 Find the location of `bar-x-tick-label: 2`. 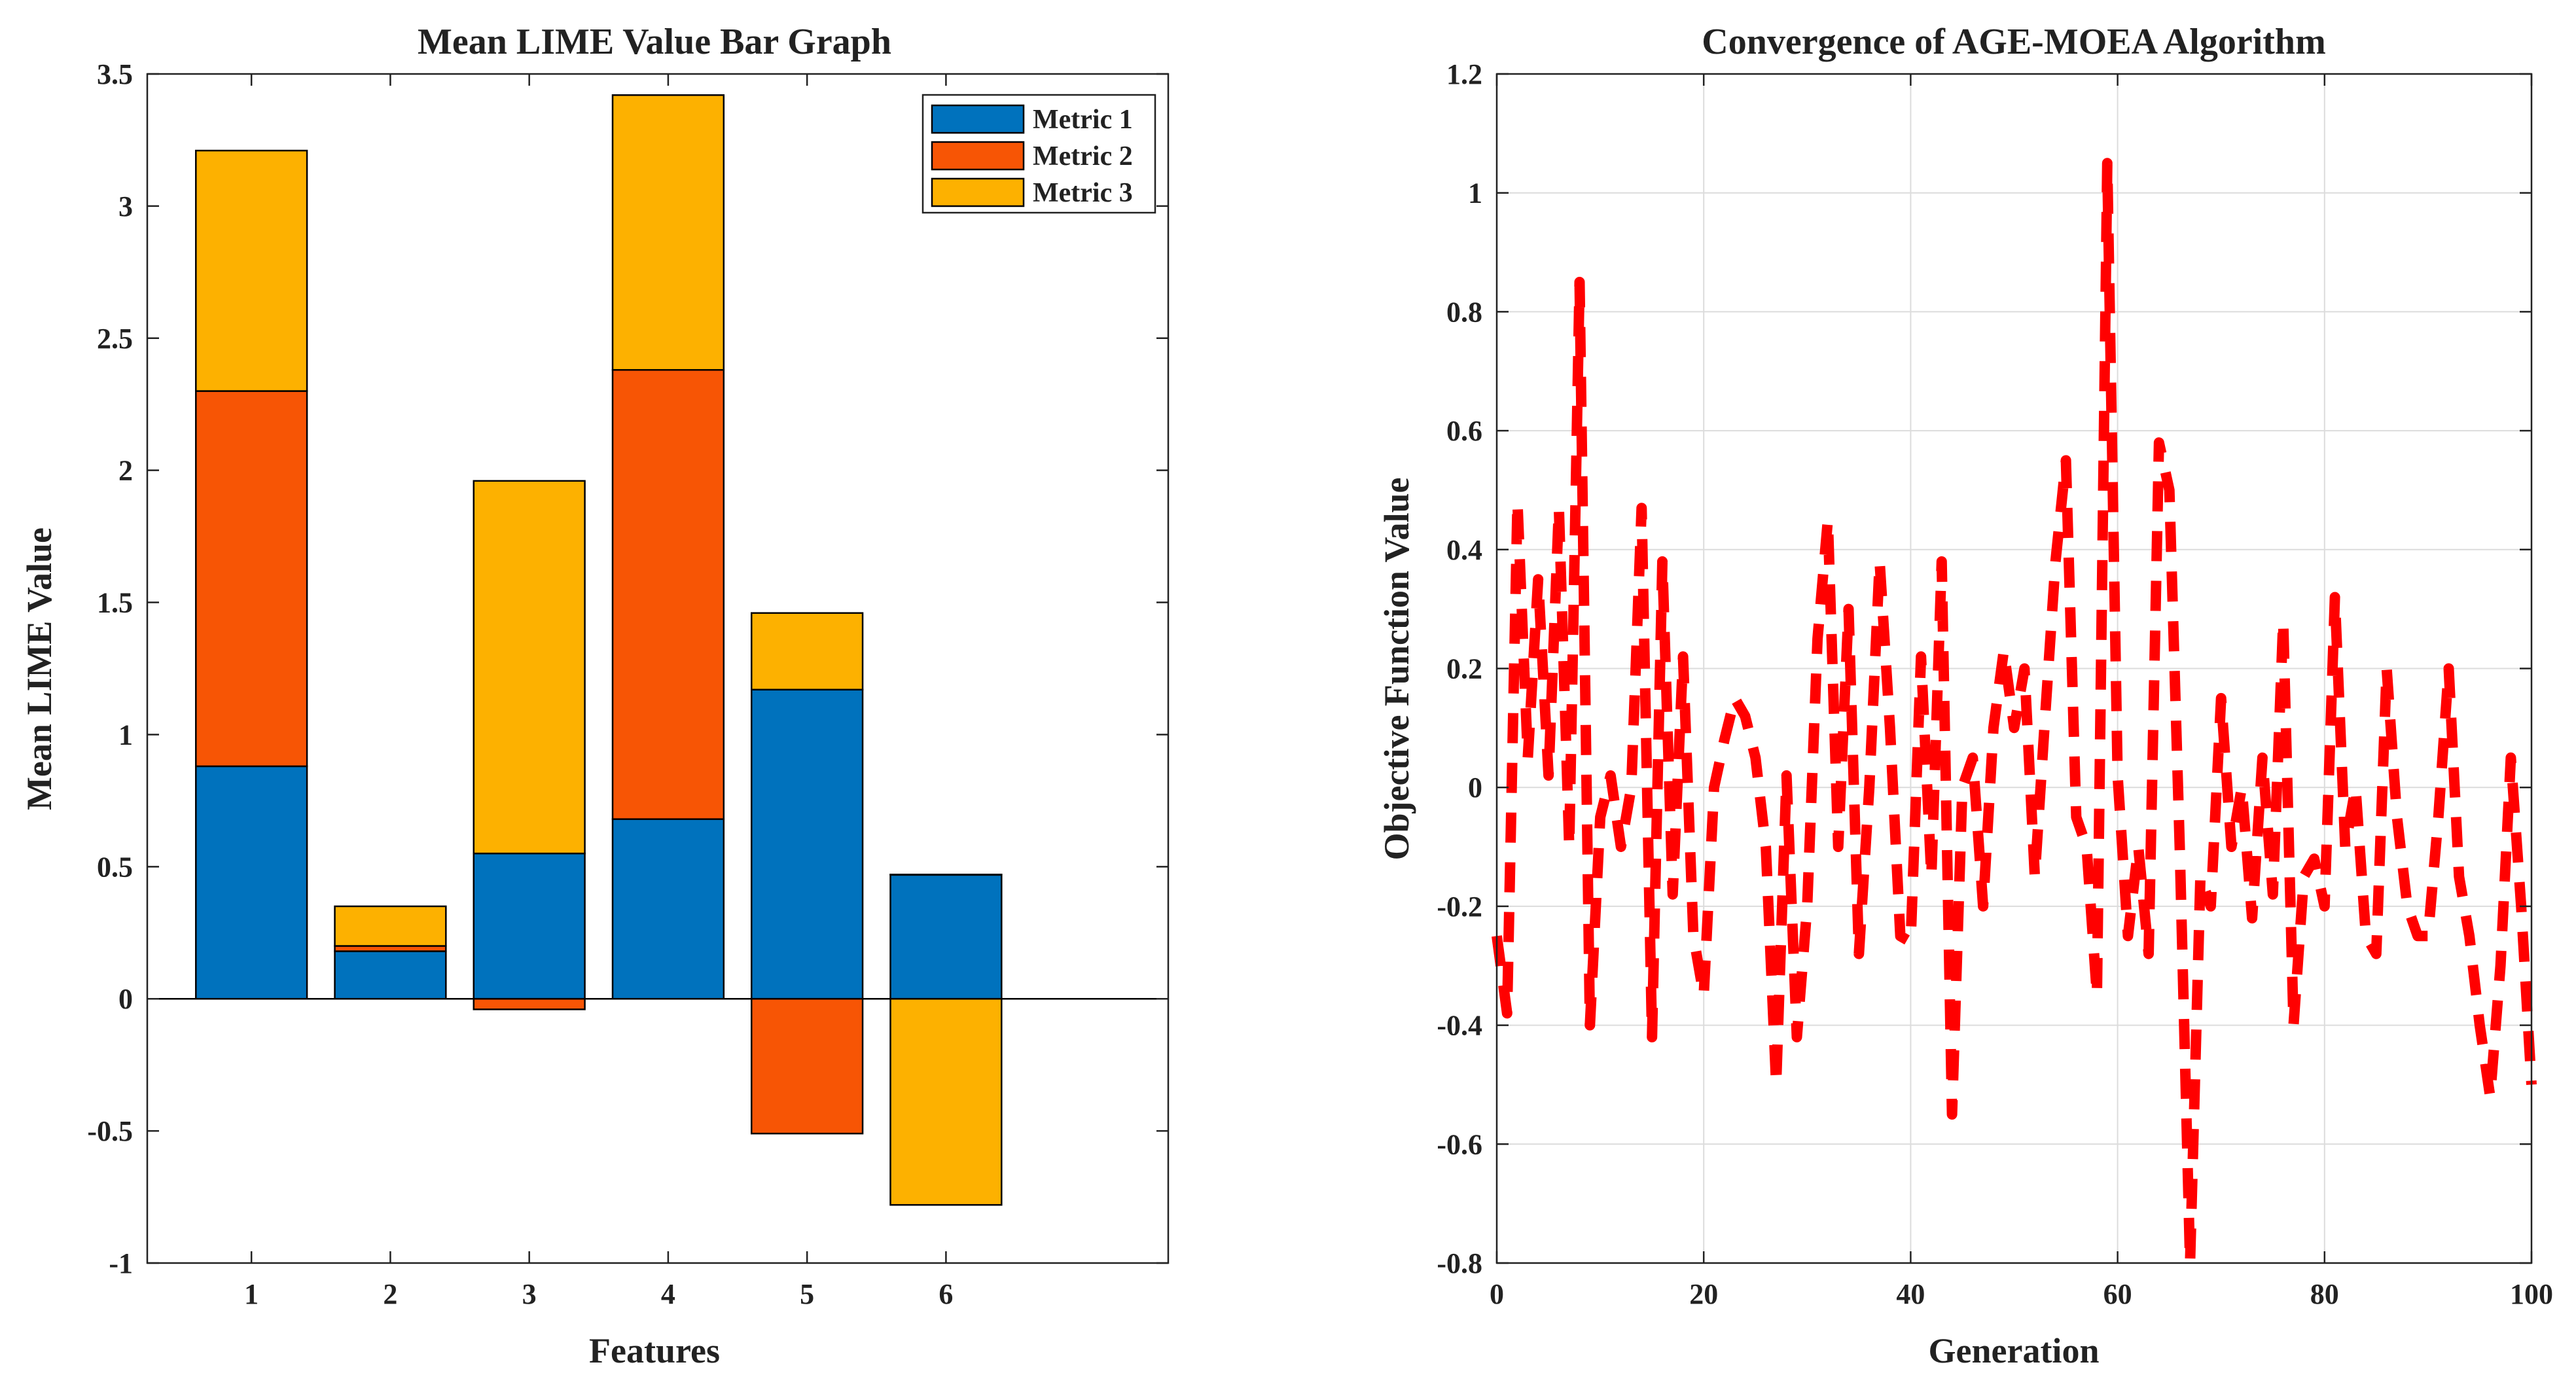

bar-x-tick-label: 2 is located at coordinates (390, 1294).